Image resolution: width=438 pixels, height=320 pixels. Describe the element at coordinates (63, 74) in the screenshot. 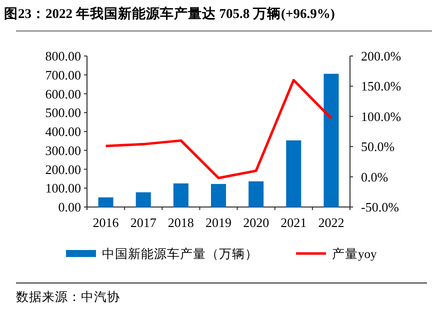

I see `y-tick-label: 700.00` at that location.